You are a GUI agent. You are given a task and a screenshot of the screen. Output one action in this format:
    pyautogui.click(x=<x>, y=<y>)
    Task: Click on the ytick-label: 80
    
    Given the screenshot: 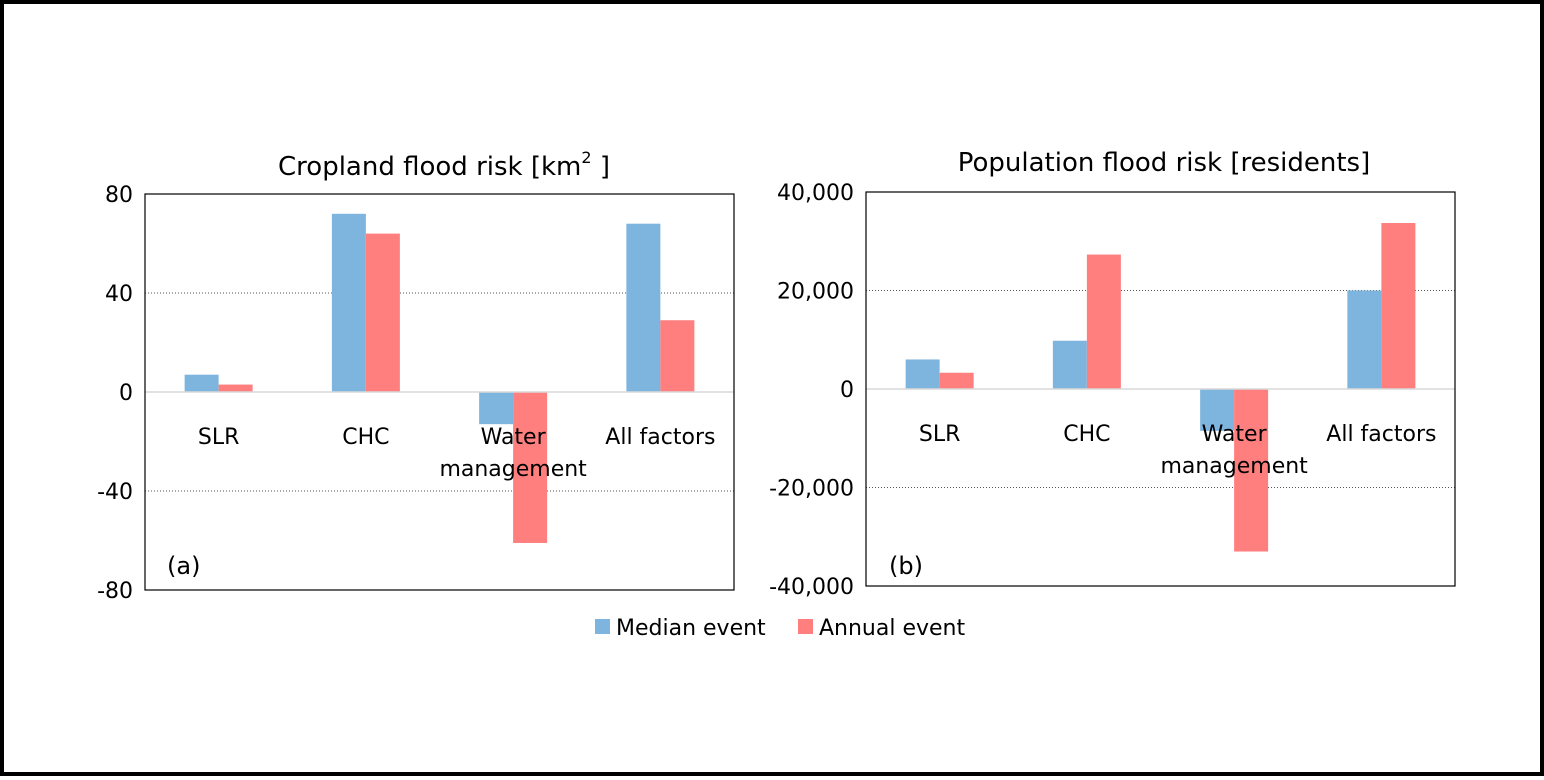 What is the action you would take?
    pyautogui.click(x=119, y=195)
    